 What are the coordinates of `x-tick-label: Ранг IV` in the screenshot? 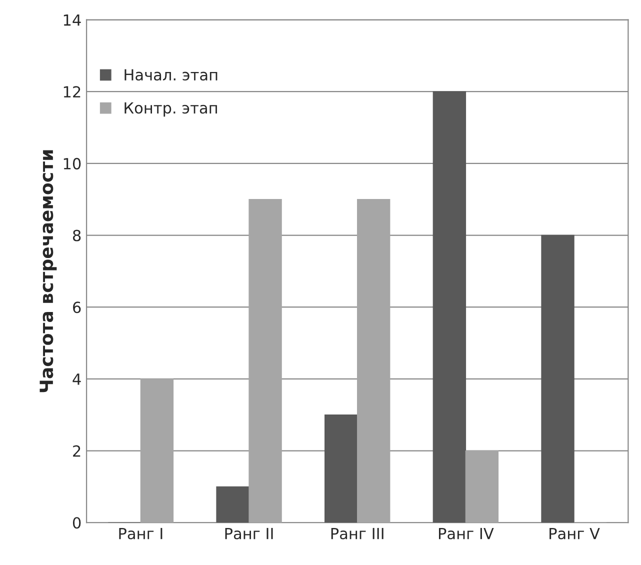 It's located at (466, 534).